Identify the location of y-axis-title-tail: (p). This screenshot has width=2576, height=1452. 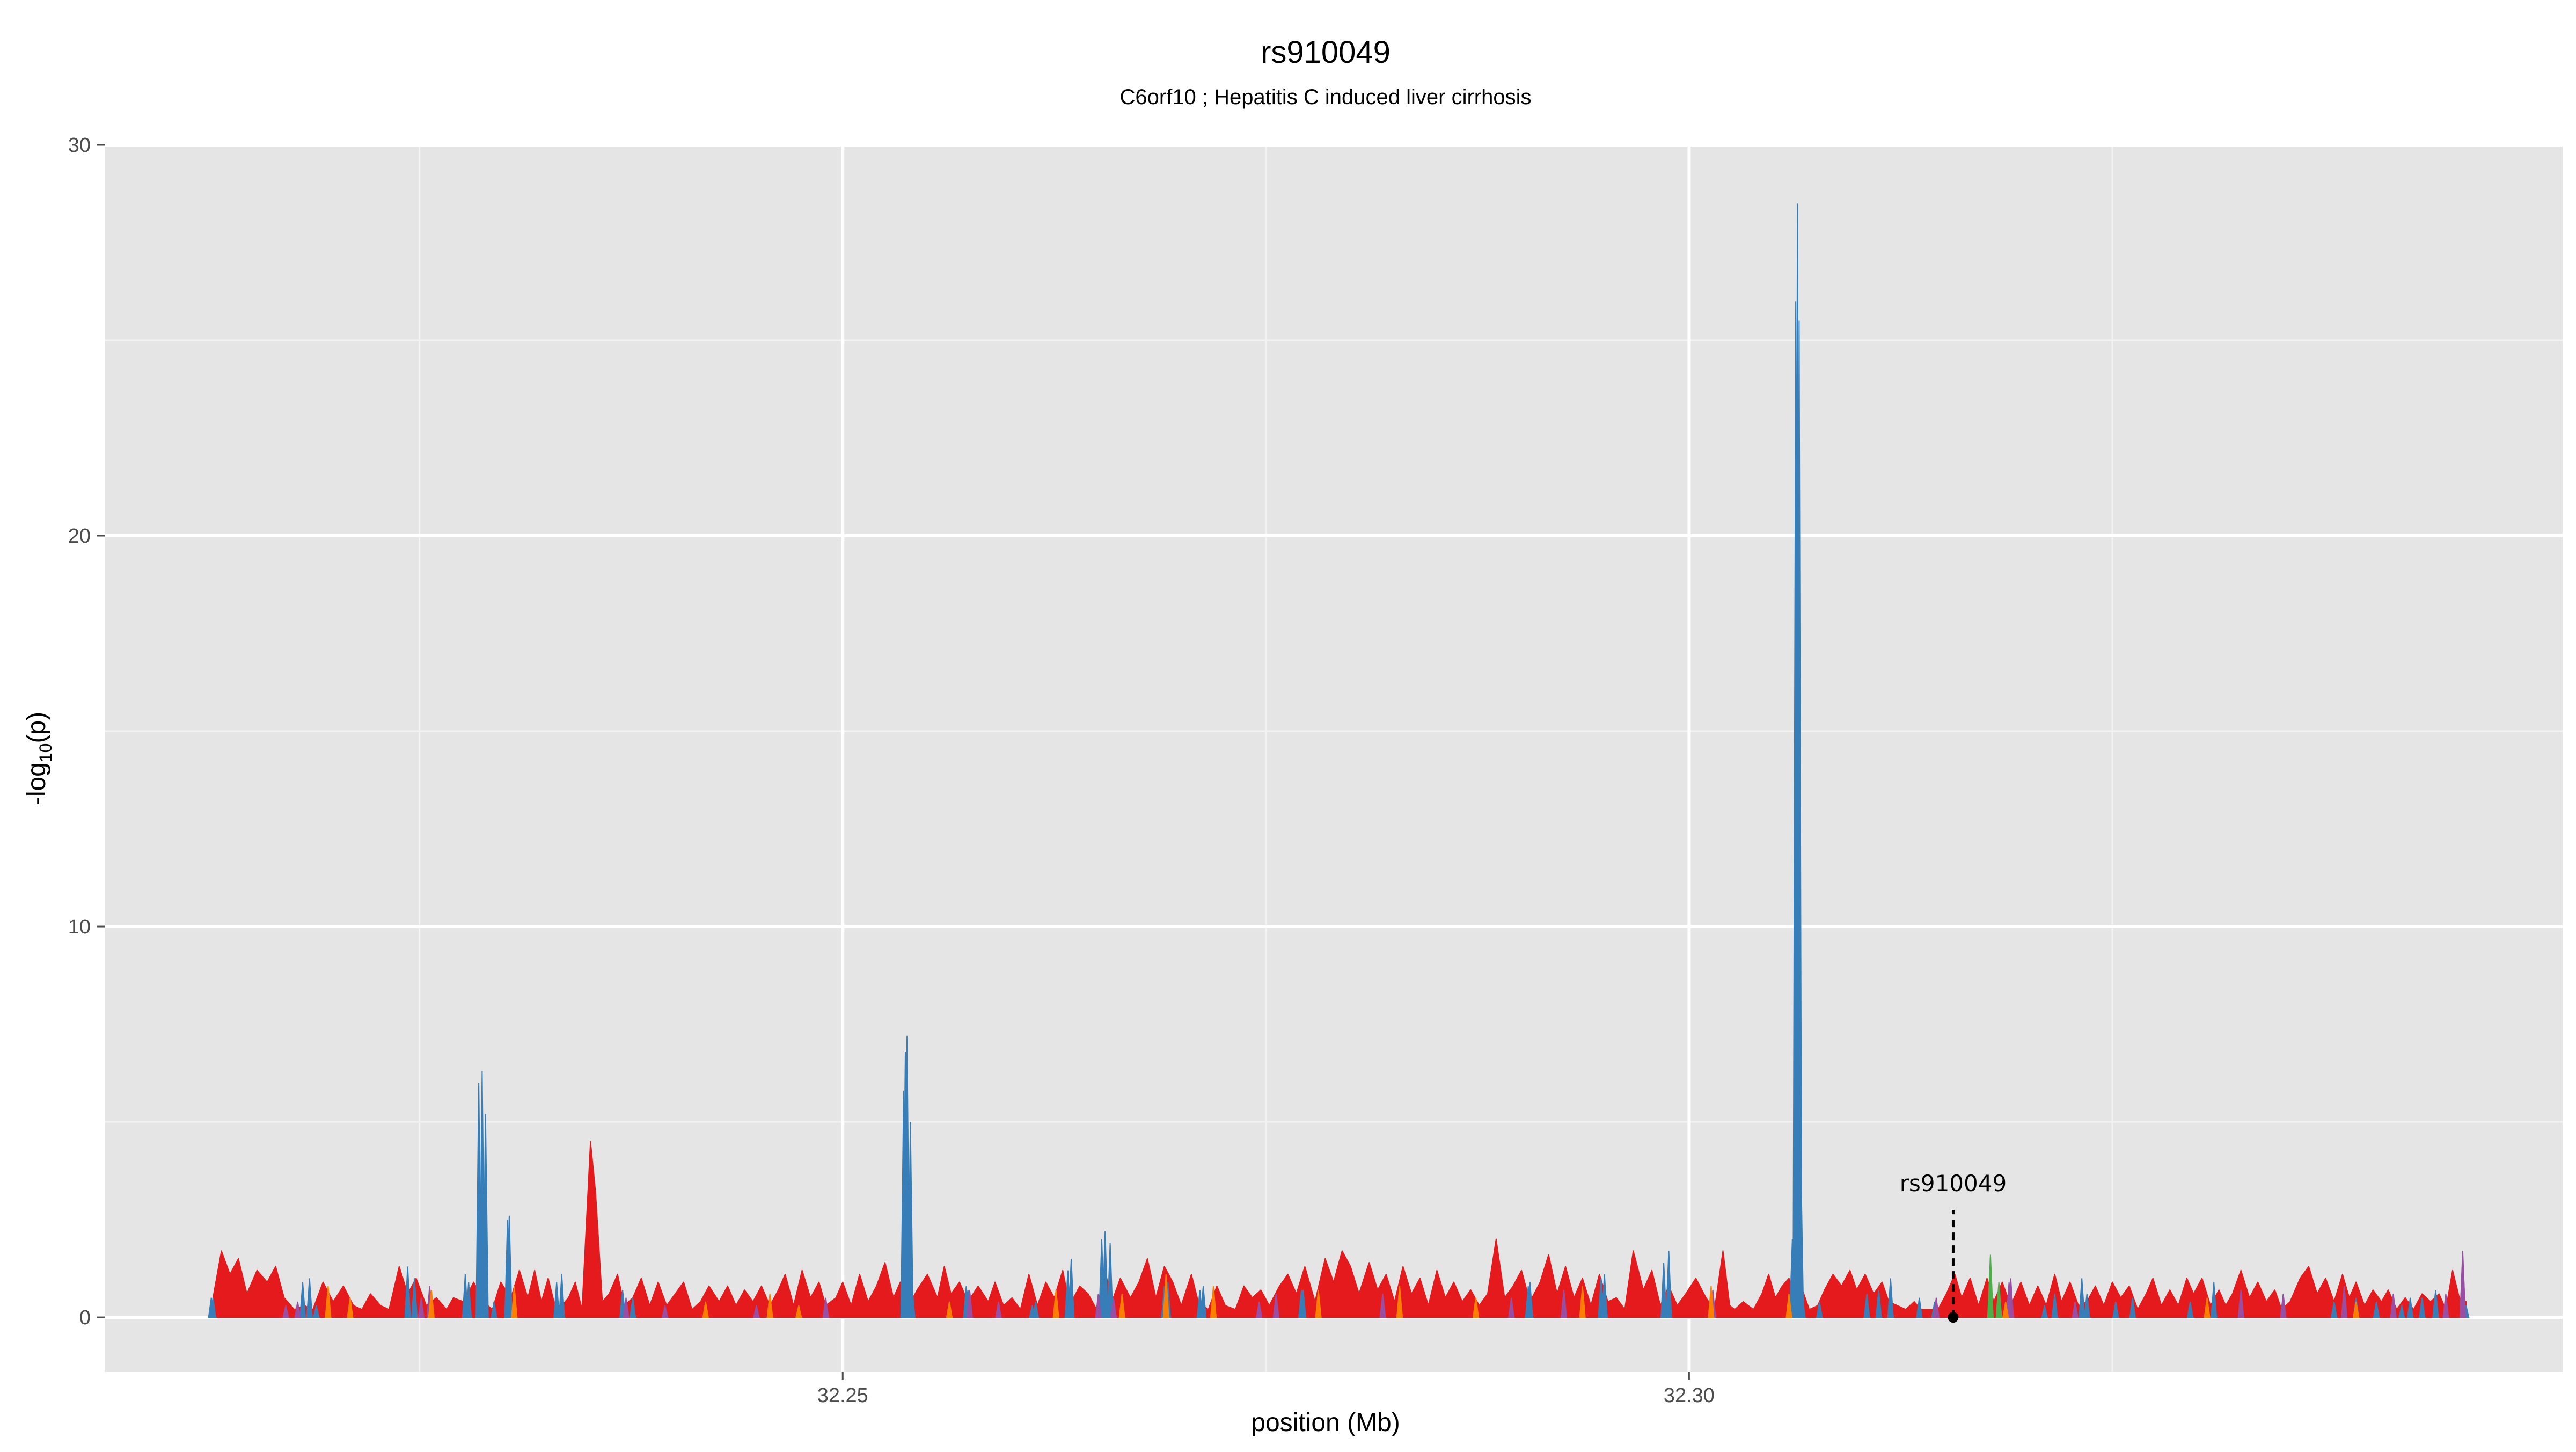
(37, 727).